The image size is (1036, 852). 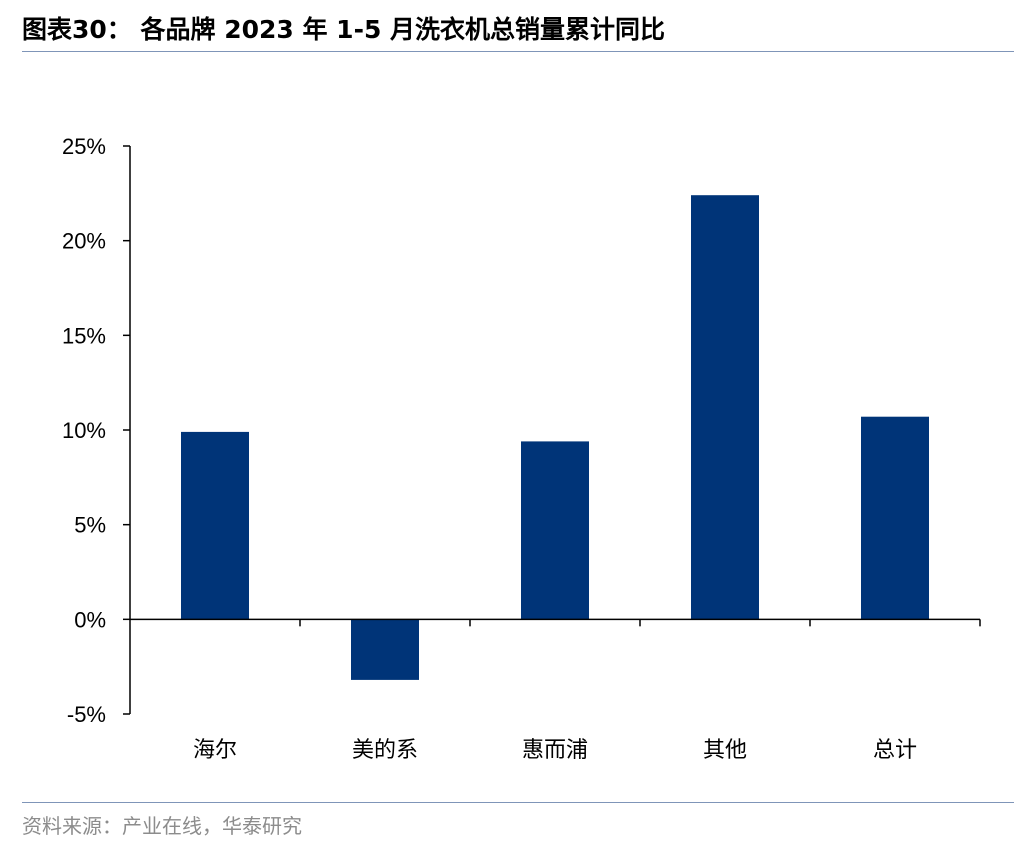 I want to click on y-tick-label: 20%, so click(x=84, y=241).